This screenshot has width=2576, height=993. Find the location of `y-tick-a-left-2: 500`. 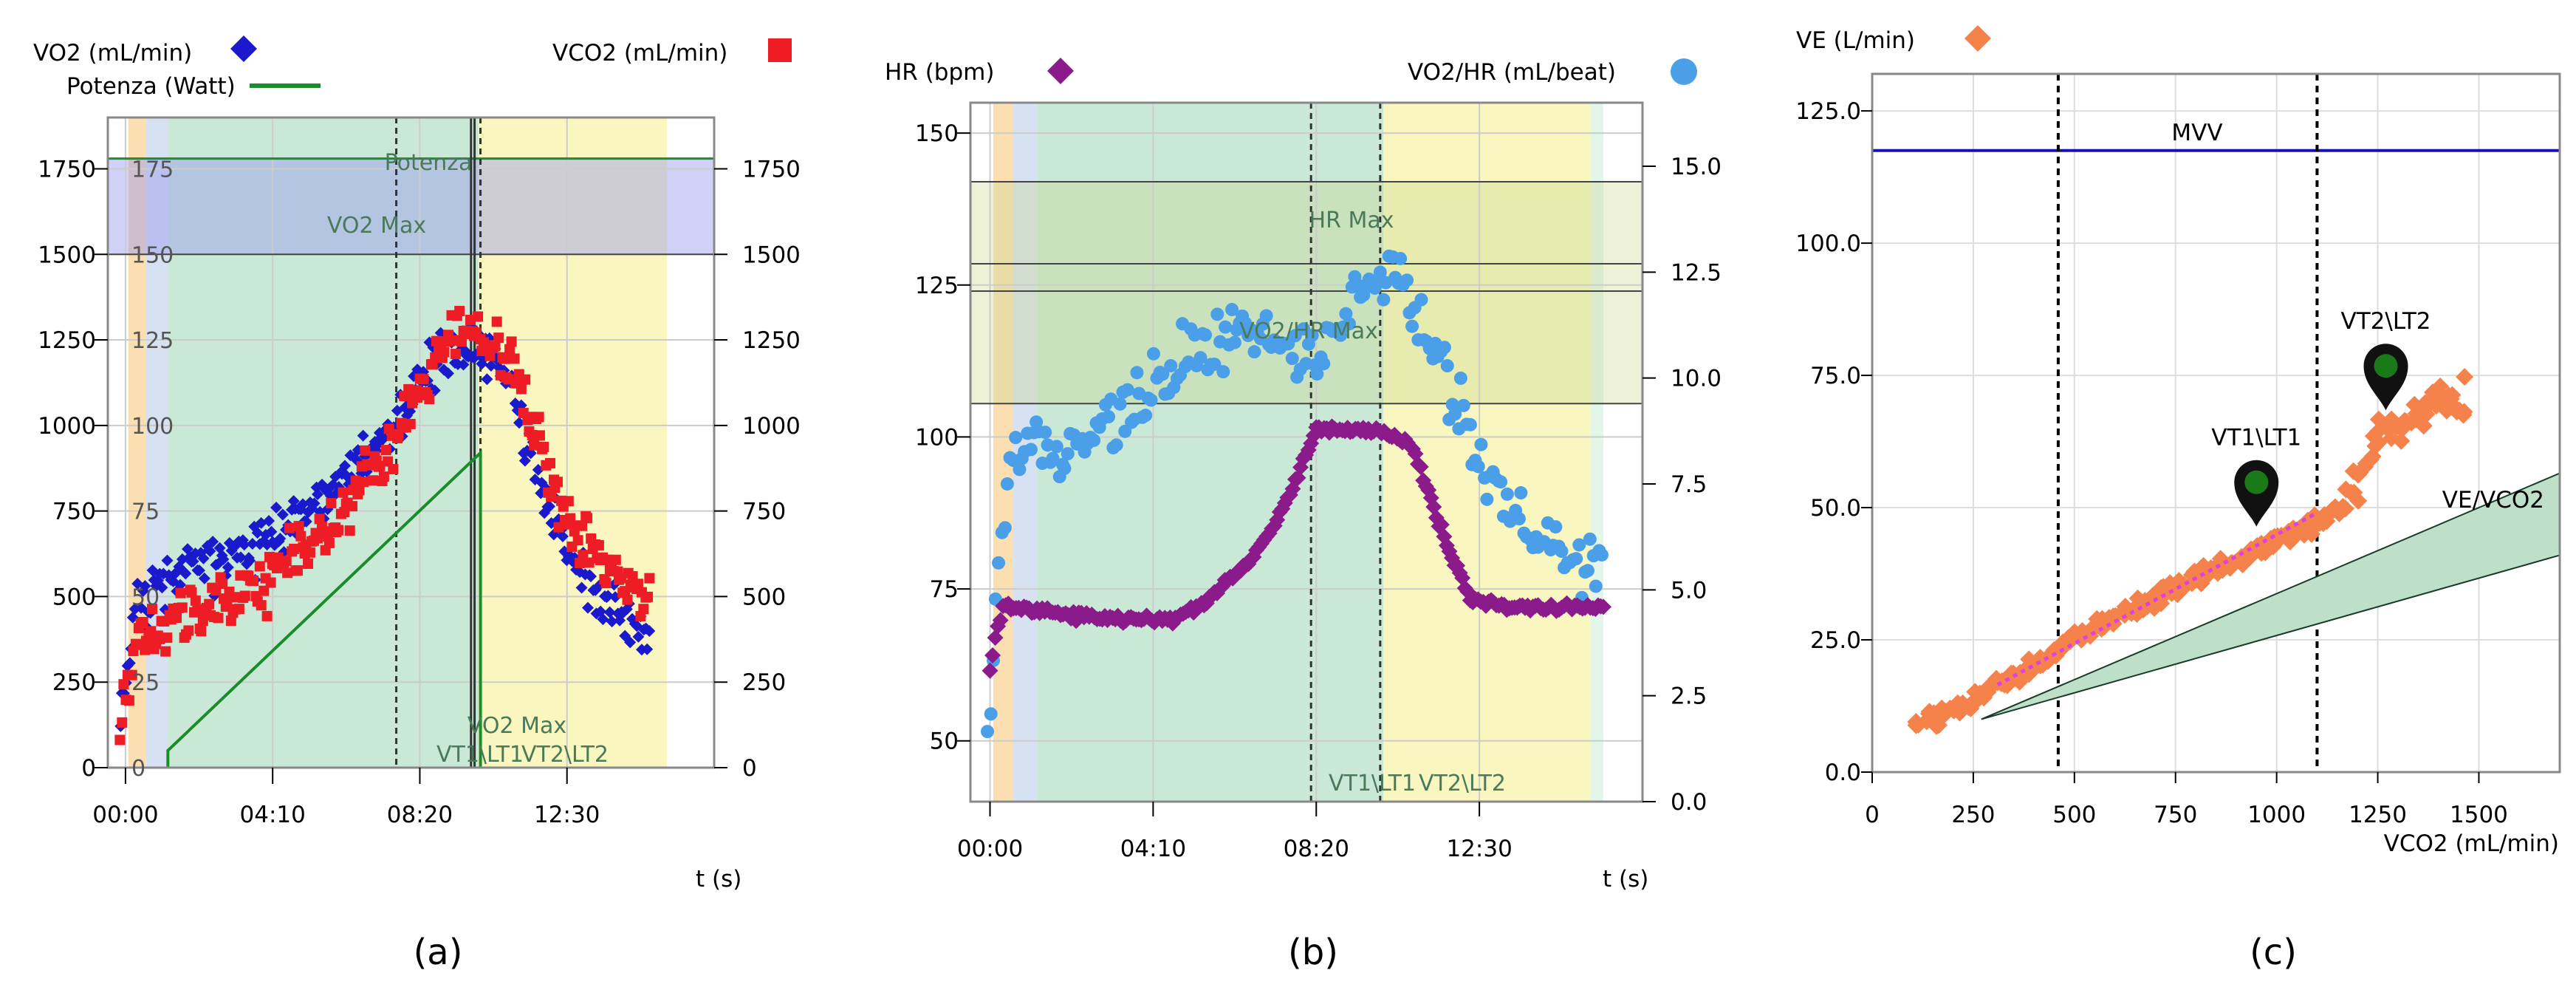

y-tick-a-left-2: 500 is located at coordinates (74, 597).